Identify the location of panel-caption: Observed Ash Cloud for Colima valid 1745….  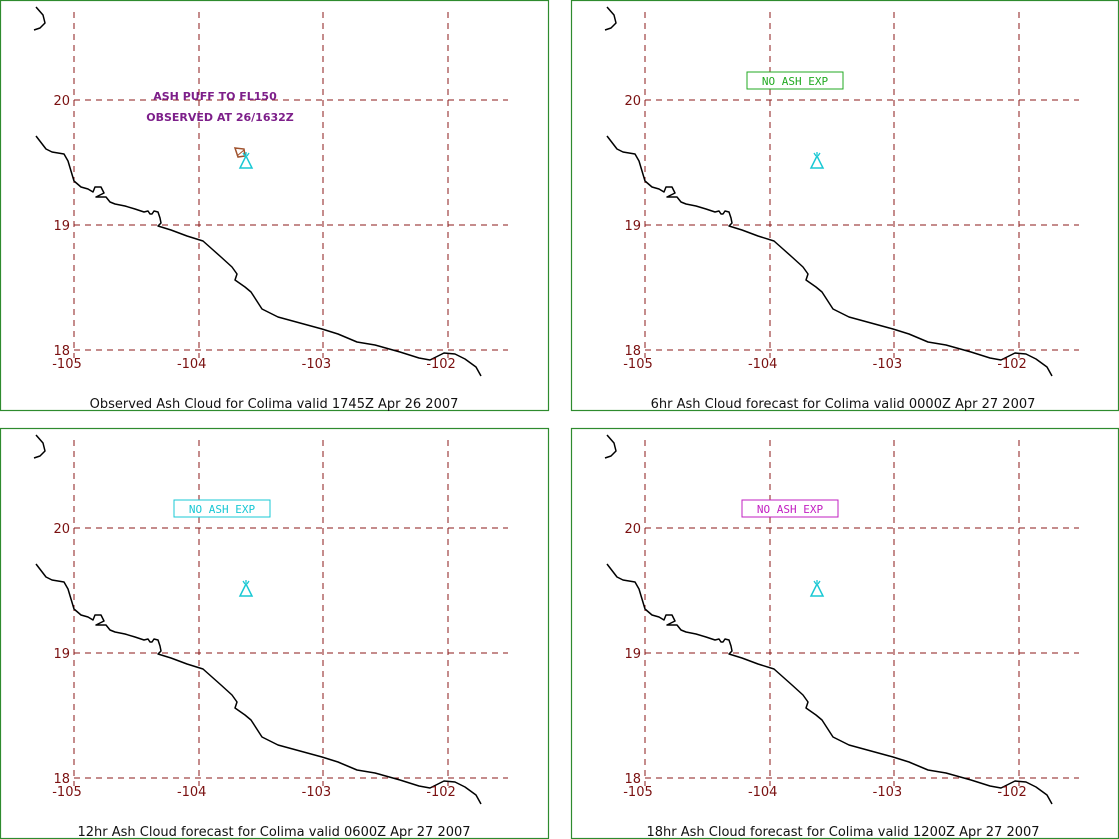
(274, 404).